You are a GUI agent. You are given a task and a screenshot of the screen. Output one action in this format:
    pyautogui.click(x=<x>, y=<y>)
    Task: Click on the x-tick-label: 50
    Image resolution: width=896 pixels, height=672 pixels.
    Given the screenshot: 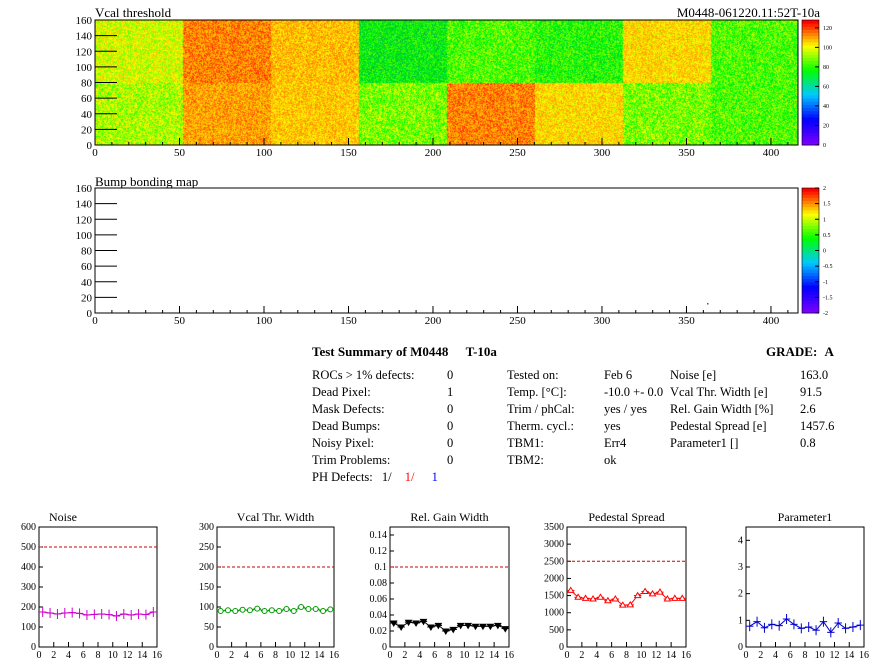 What is the action you would take?
    pyautogui.click(x=180, y=153)
    